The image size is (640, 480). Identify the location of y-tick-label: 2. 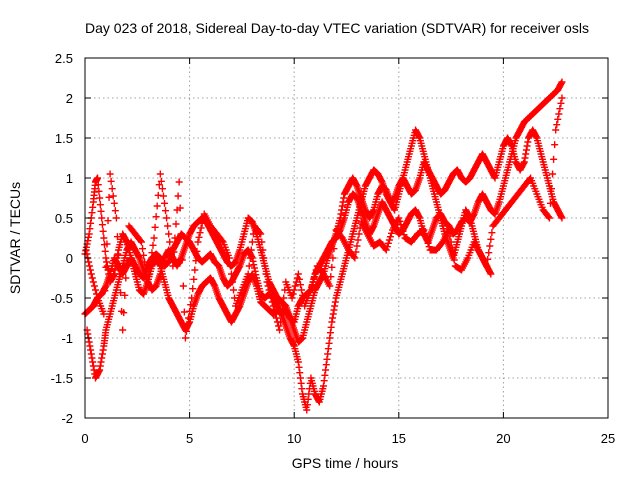
(69, 98).